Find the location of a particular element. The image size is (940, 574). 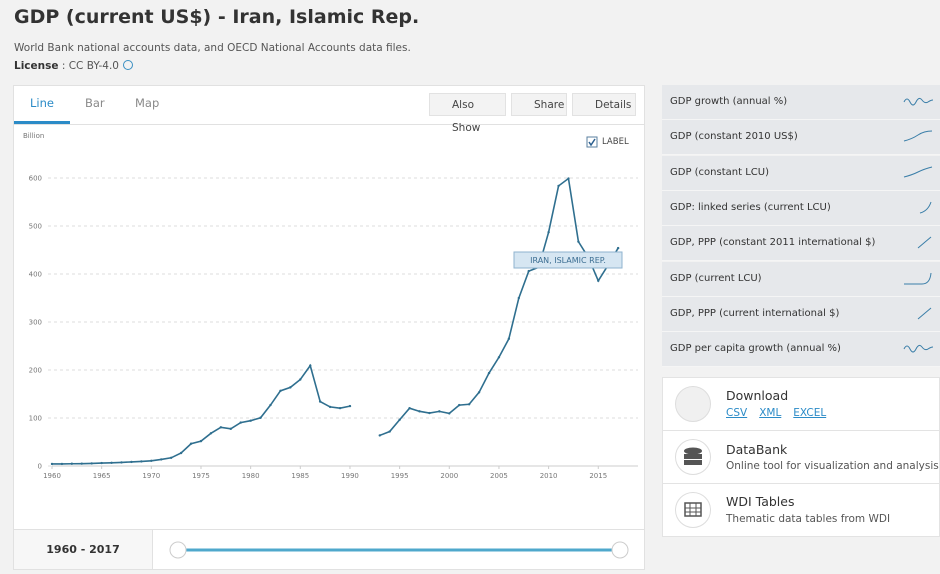

tab: Map is located at coordinates (147, 103).